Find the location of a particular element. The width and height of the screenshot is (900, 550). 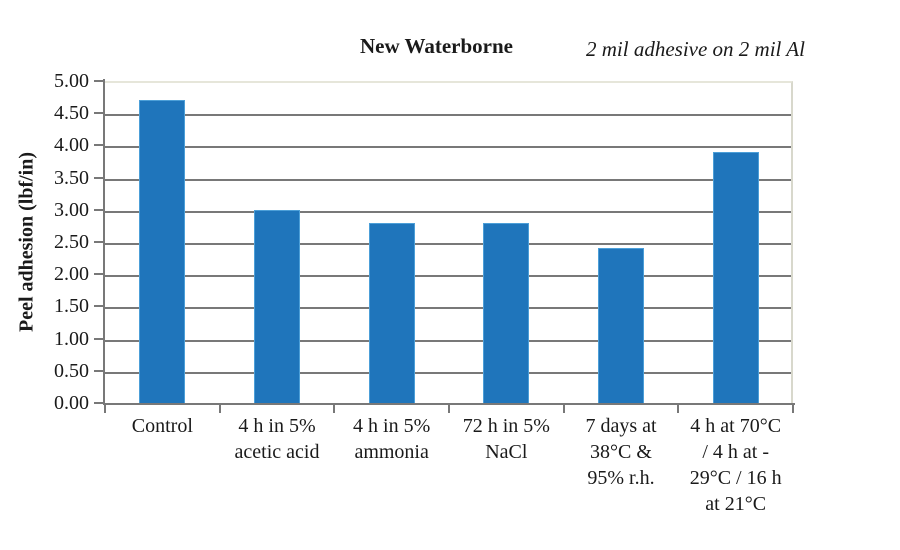

x-axis-category-label: Control is located at coordinates (162, 426).